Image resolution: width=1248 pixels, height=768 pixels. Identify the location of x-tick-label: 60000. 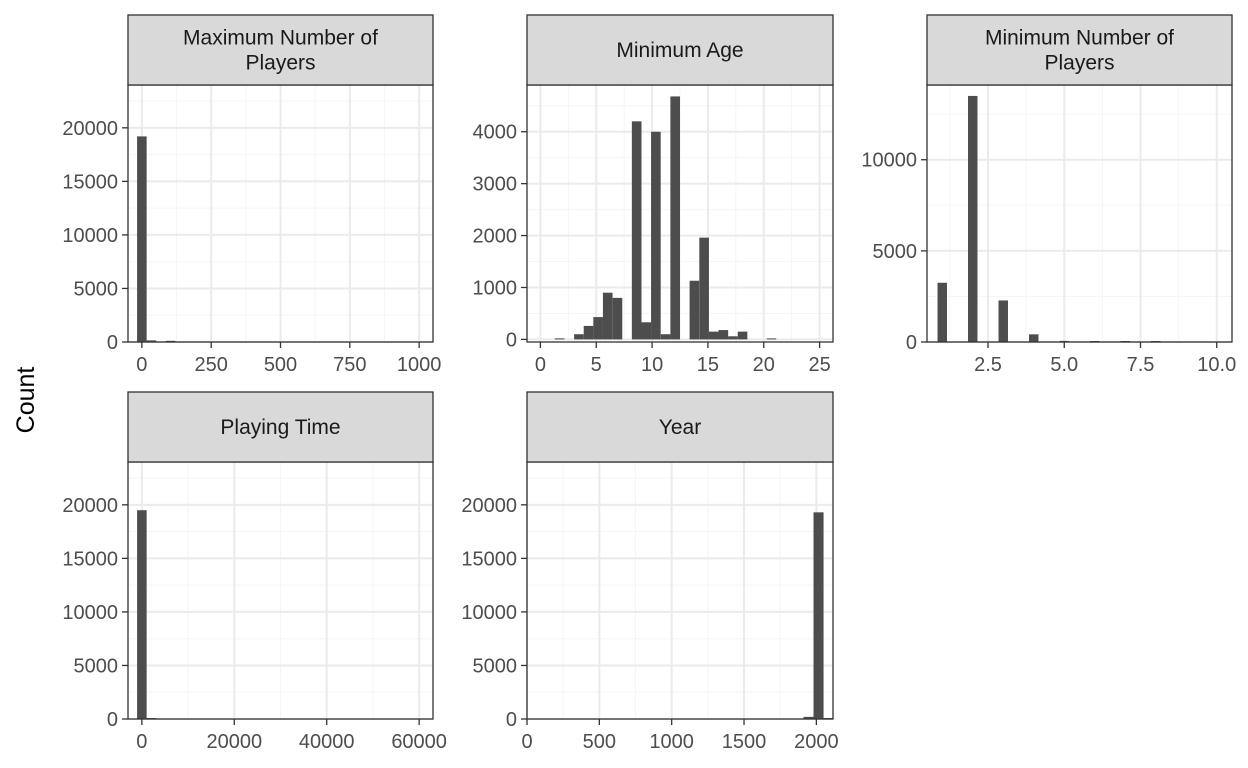
(419, 742).